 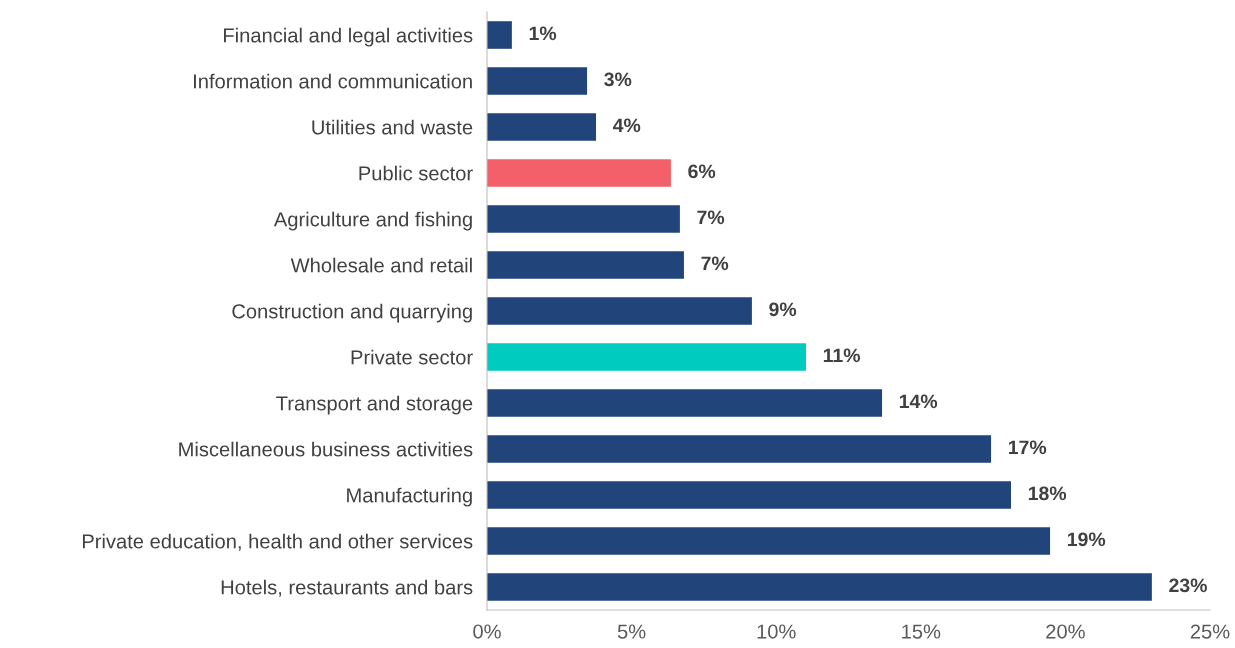 I want to click on y-tick-label: Public sector, so click(x=416, y=173).